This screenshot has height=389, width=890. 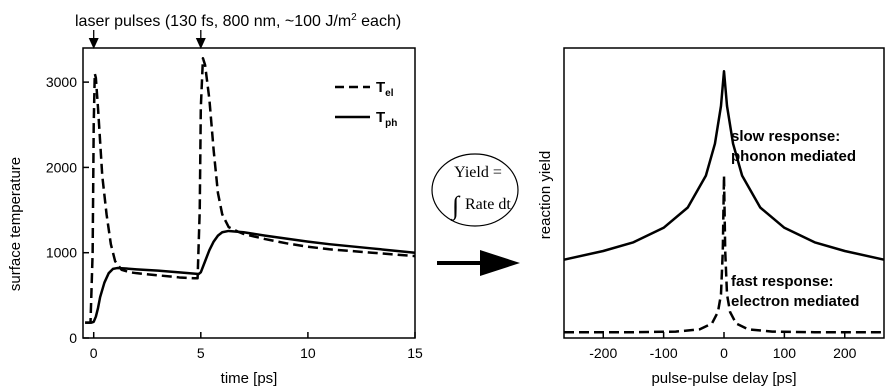 What do you see at coordinates (545, 195) in the screenshot?
I see `right-y-axis-label: reaction yield` at bounding box center [545, 195].